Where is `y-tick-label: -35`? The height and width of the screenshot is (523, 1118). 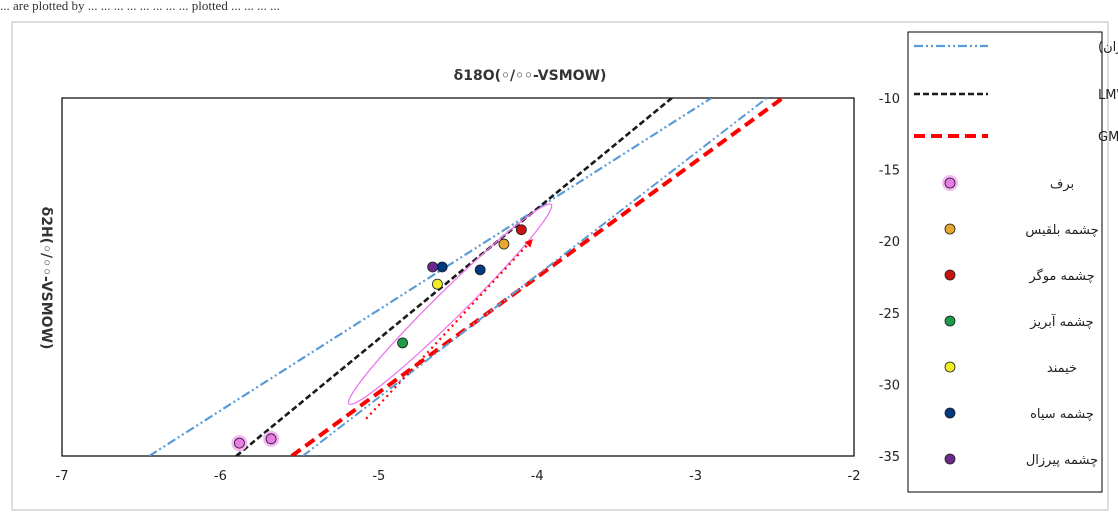 y-tick-label: -35 is located at coordinates (889, 457).